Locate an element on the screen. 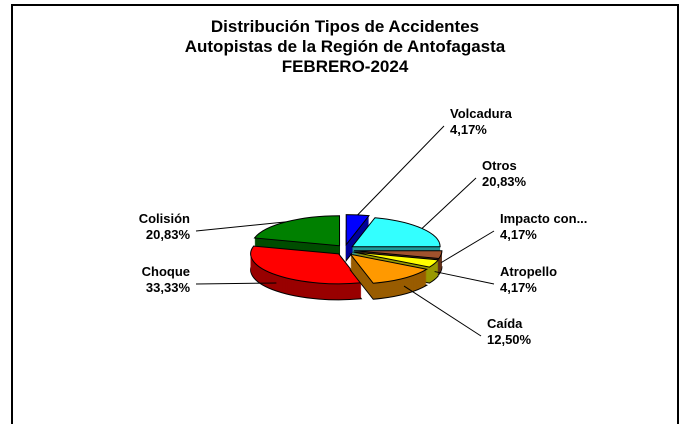 The image size is (688, 424). chart-title: Autopistas de la Región de Antofagasta is located at coordinates (345, 46).